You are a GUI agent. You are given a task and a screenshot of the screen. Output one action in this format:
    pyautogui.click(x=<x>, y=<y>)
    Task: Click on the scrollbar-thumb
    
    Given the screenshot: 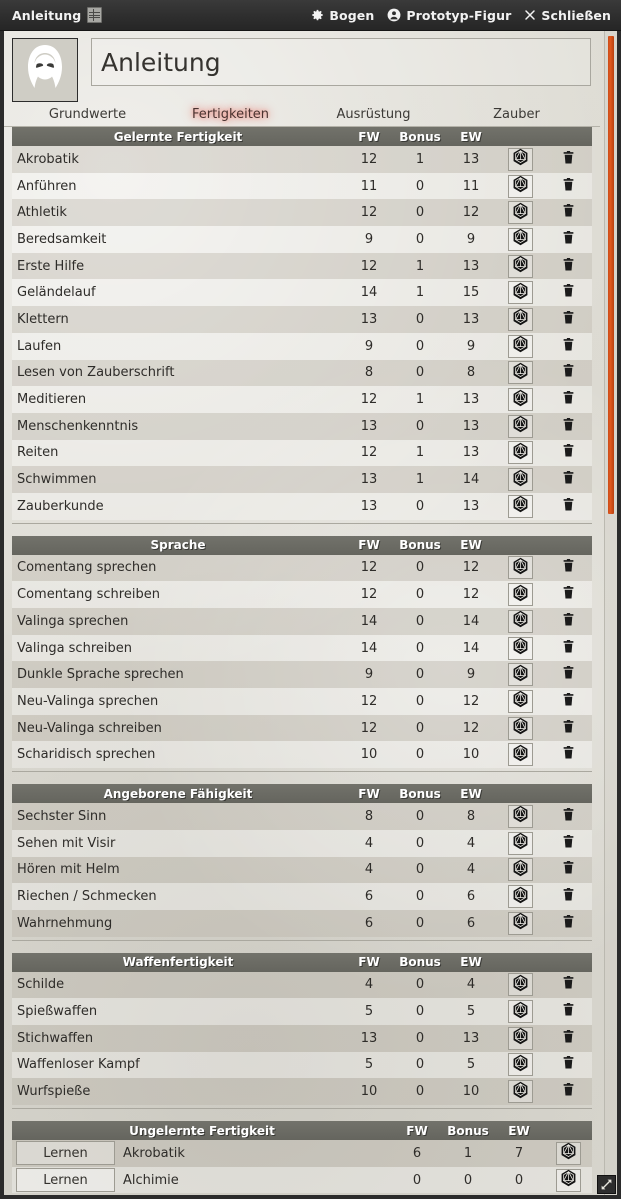 What is the action you would take?
    pyautogui.click(x=611, y=275)
    